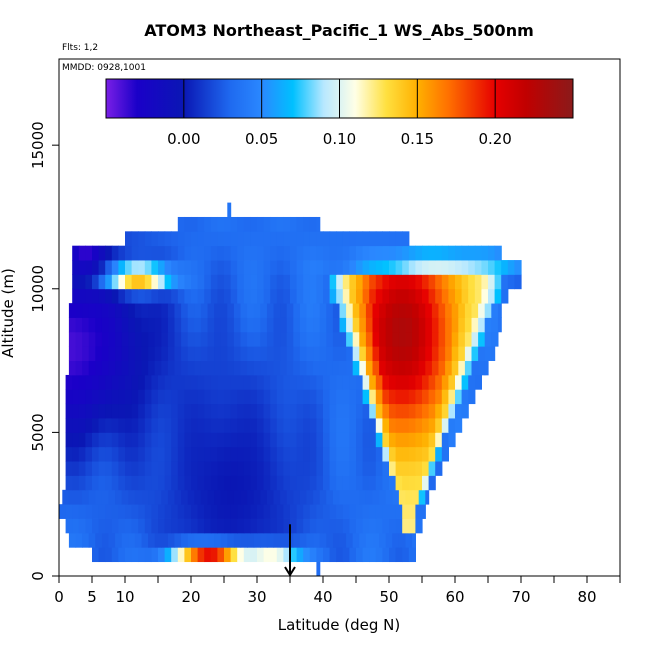 The width and height of the screenshot is (650, 655). What do you see at coordinates (38, 289) in the screenshot?
I see `y-tick-label: 10000` at bounding box center [38, 289].